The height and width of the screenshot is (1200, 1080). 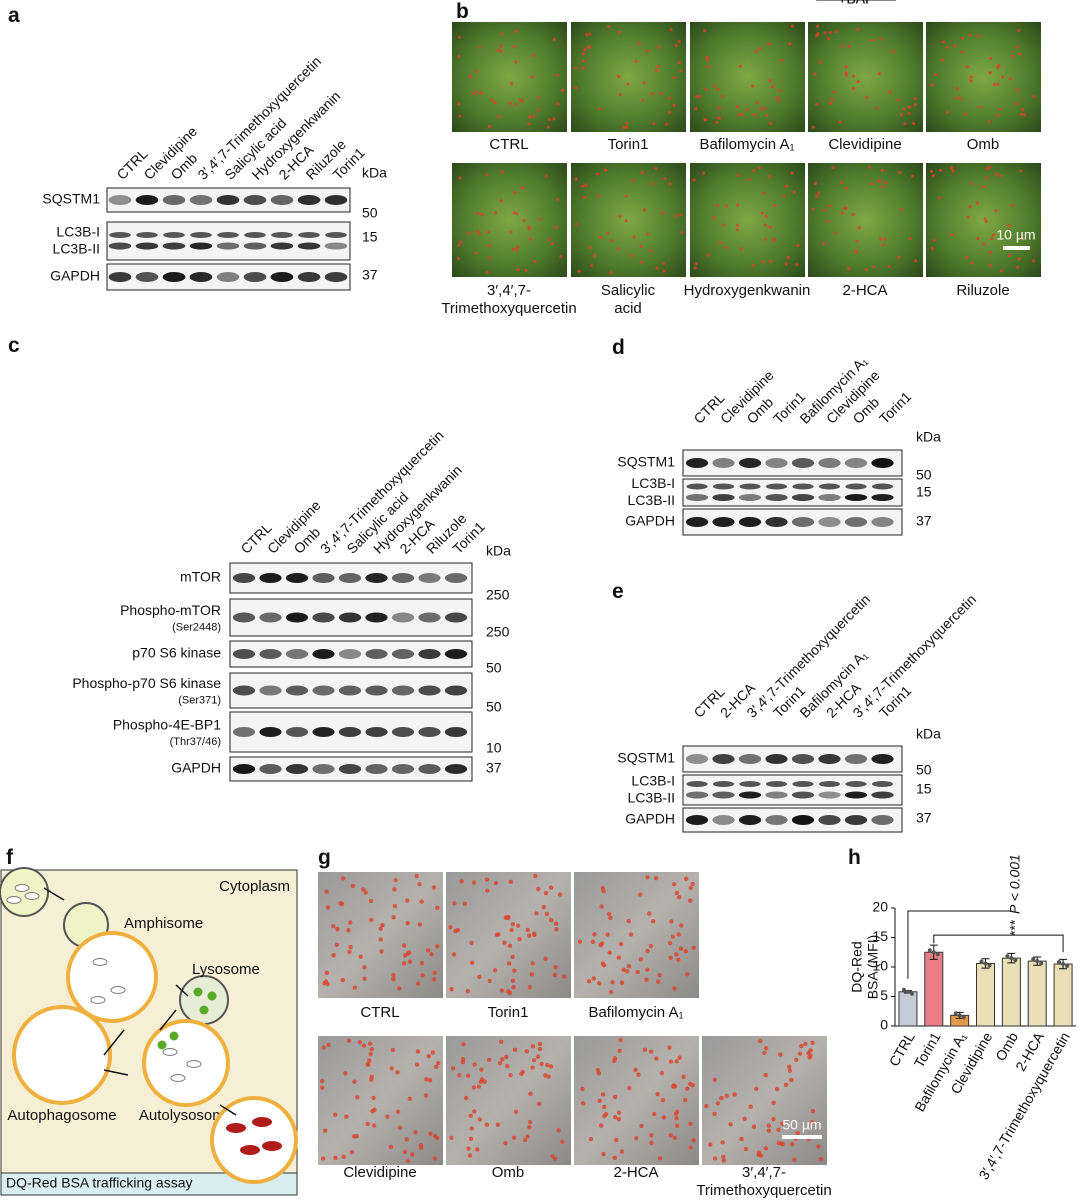 I want to click on image-caption: Trimethoxyquercetin, so click(x=763, y=1190).